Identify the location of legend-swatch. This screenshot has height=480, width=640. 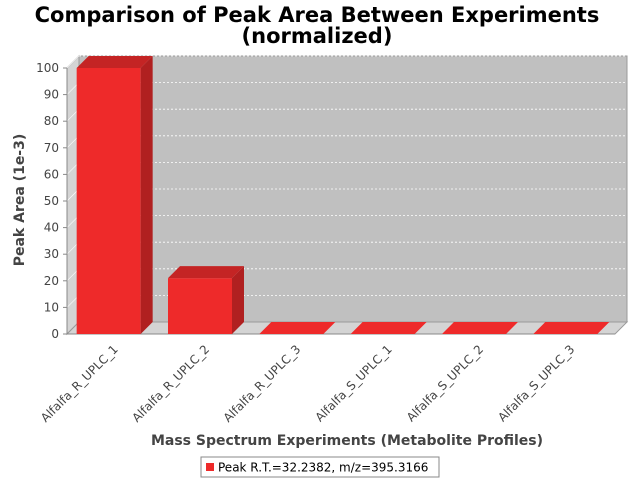
(210, 467).